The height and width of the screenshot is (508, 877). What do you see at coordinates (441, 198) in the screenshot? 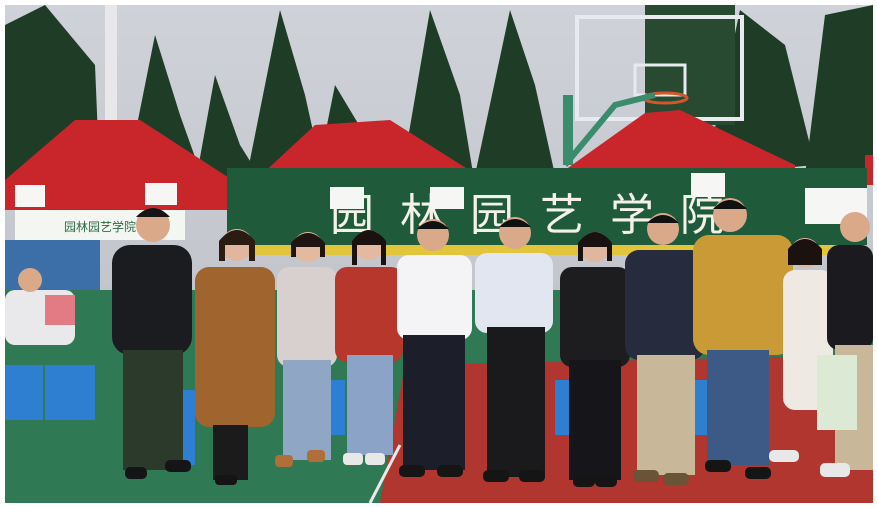
I see `paper-signs` at bounding box center [441, 198].